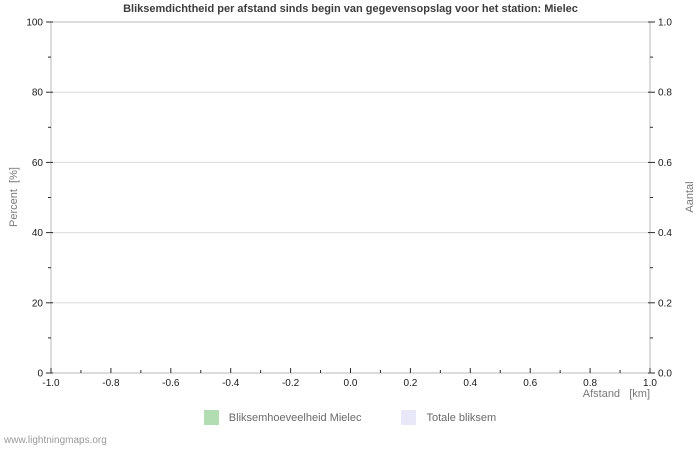 This screenshot has height=450, width=700. What do you see at coordinates (295, 417) in the screenshot?
I see `legend-label-station: Bliksemhoeveelheid Mielec` at bounding box center [295, 417].